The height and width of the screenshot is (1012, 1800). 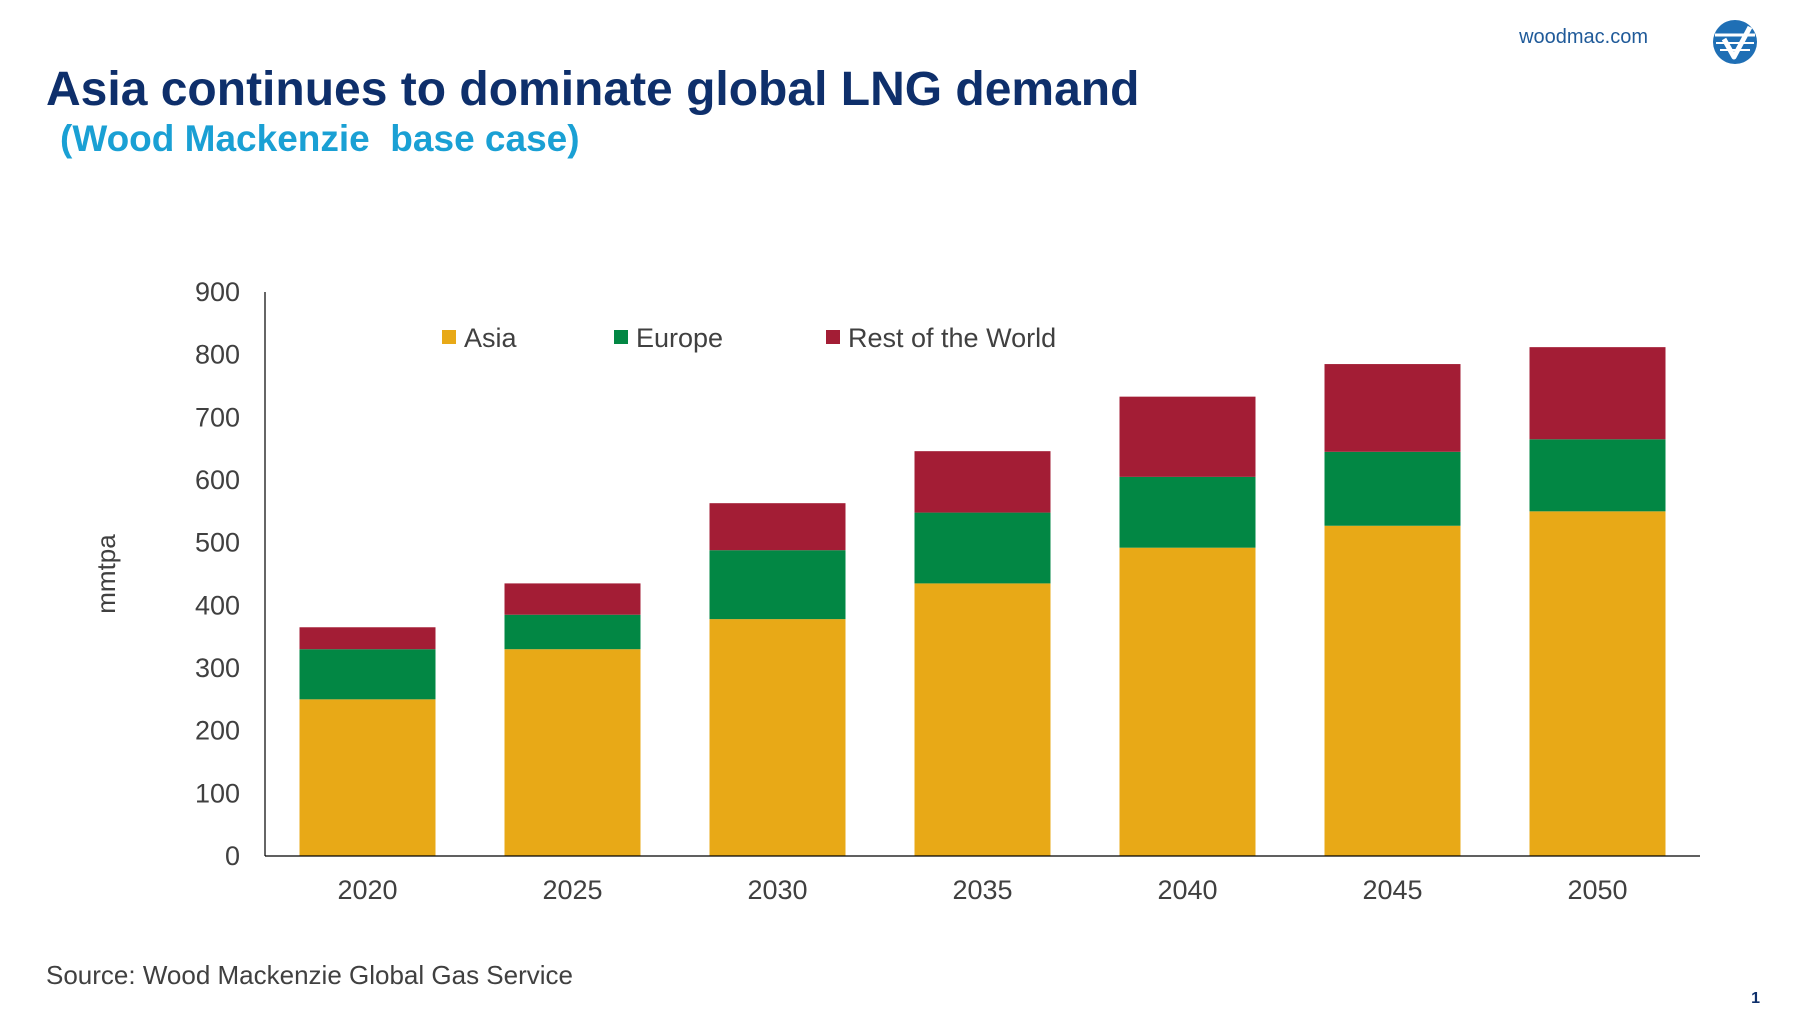 I want to click on y-tick-label: 400, so click(x=217, y=605).